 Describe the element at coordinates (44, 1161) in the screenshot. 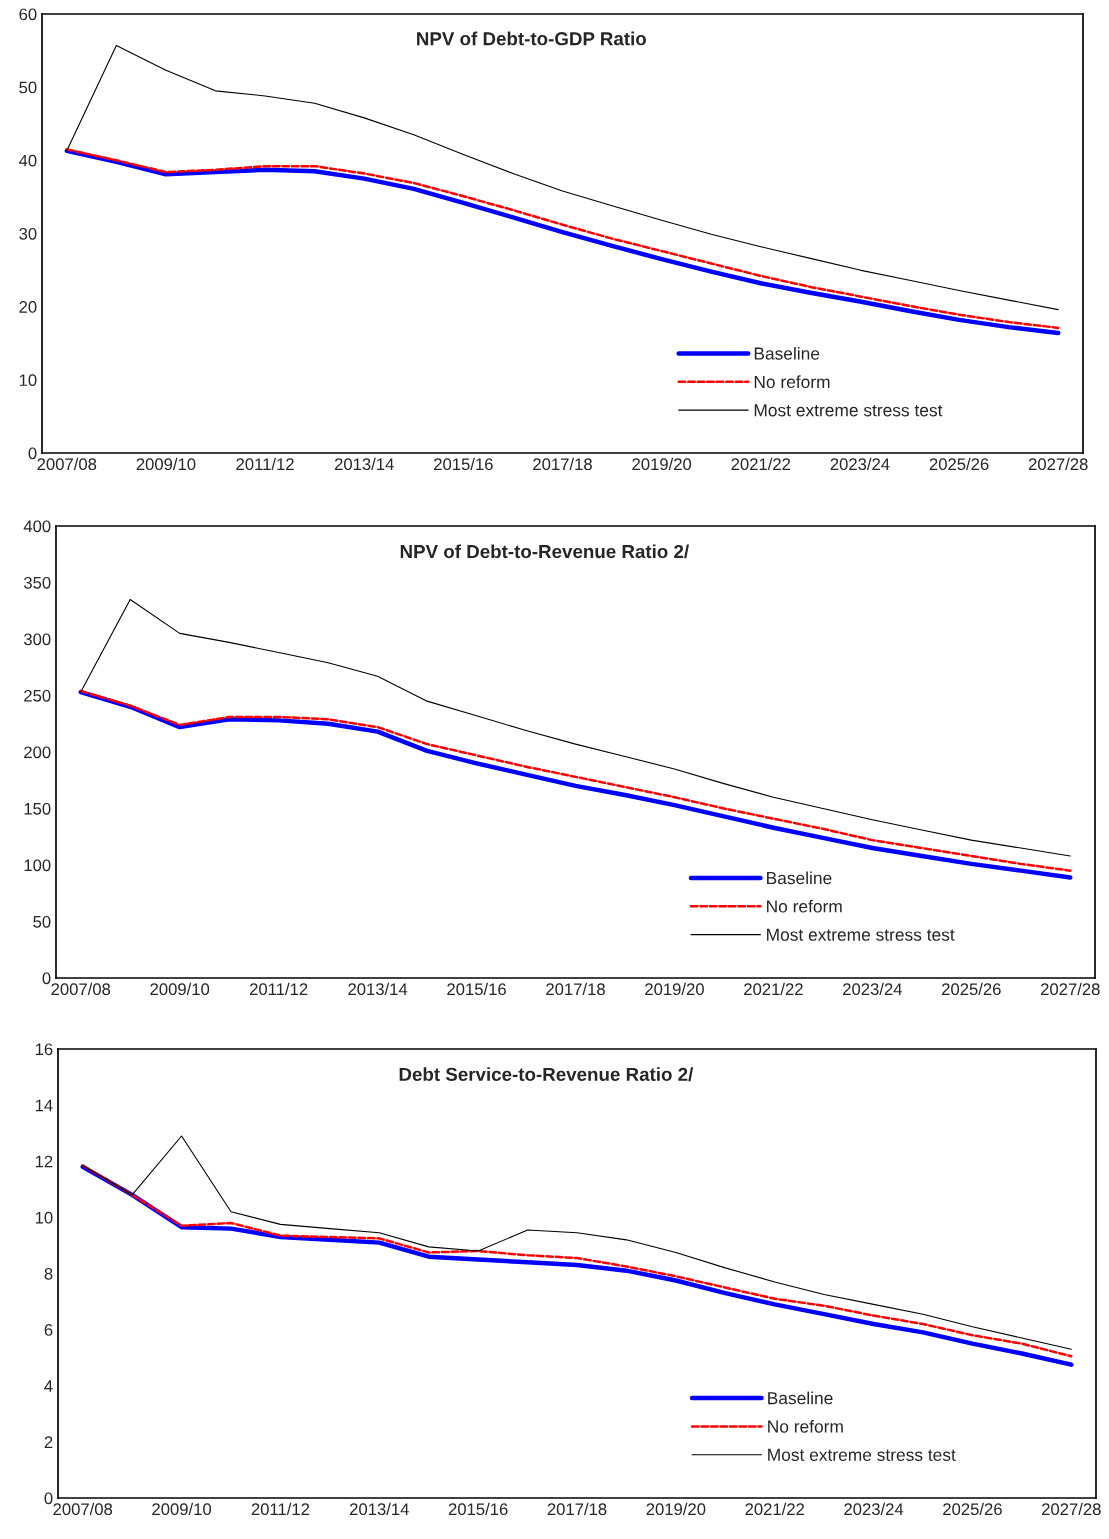

I see `y-tick-label: 12` at that location.